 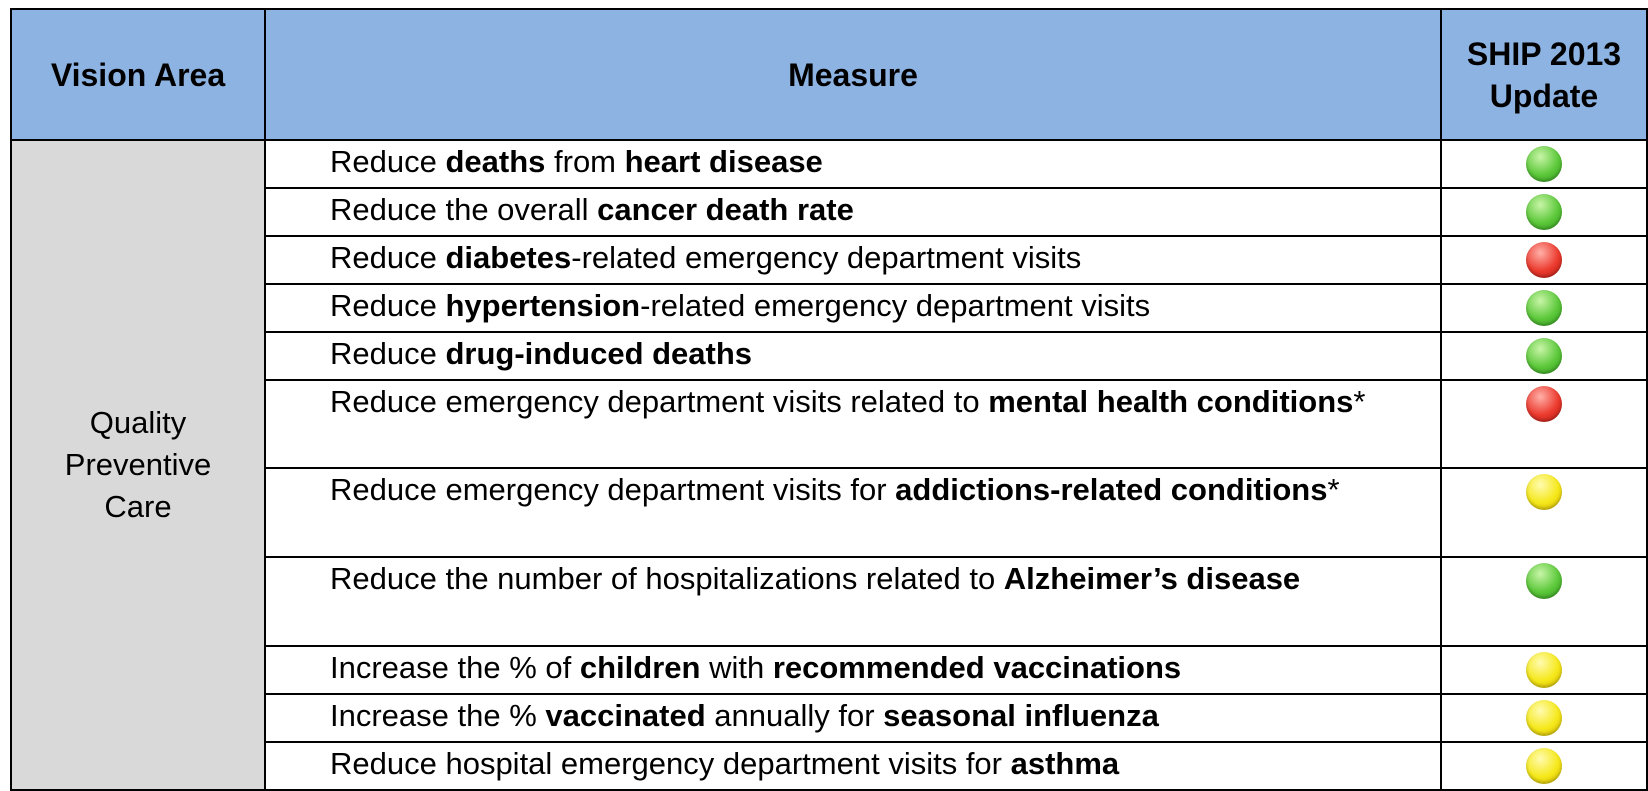 What do you see at coordinates (977, 667) in the screenshot?
I see `measure-text: recommended vaccinations` at bounding box center [977, 667].